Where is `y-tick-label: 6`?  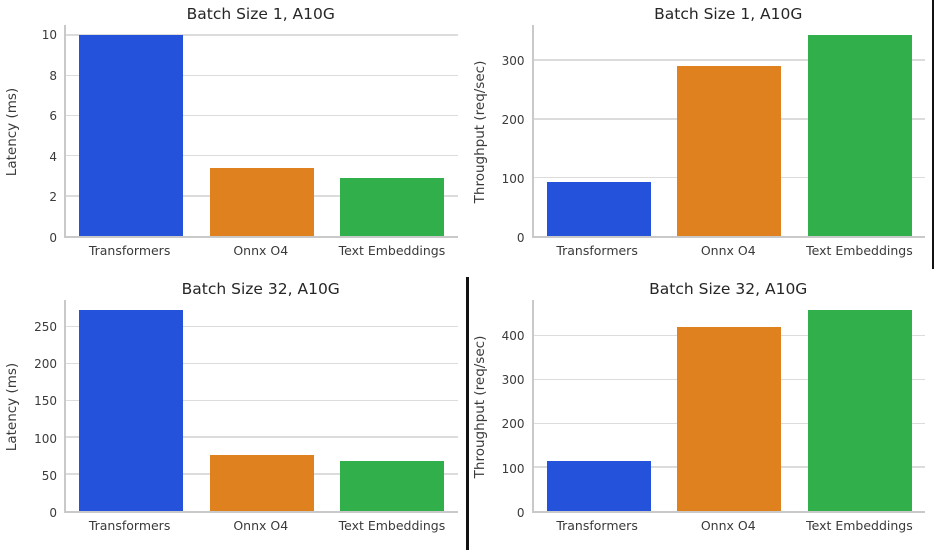 y-tick-label: 6 is located at coordinates (53, 116).